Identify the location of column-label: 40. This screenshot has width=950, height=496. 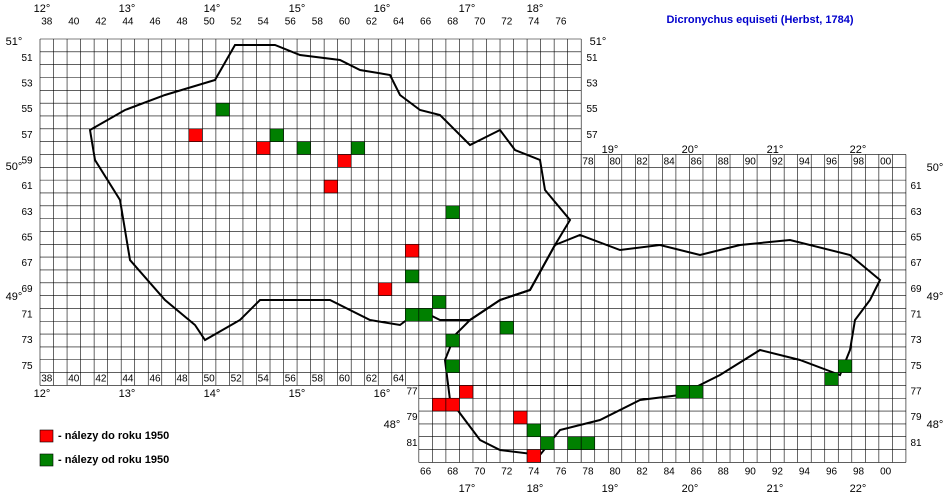
(74, 22).